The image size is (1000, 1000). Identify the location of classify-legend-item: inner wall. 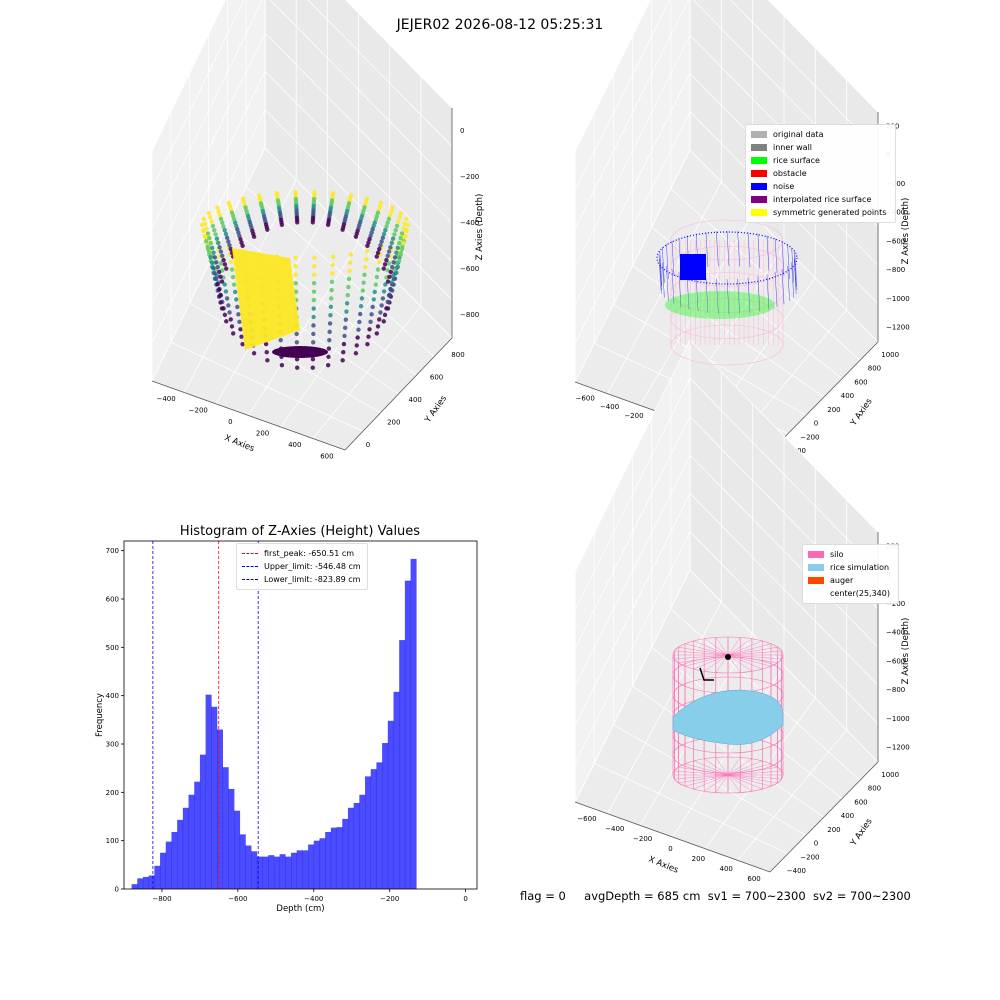
(820, 147).